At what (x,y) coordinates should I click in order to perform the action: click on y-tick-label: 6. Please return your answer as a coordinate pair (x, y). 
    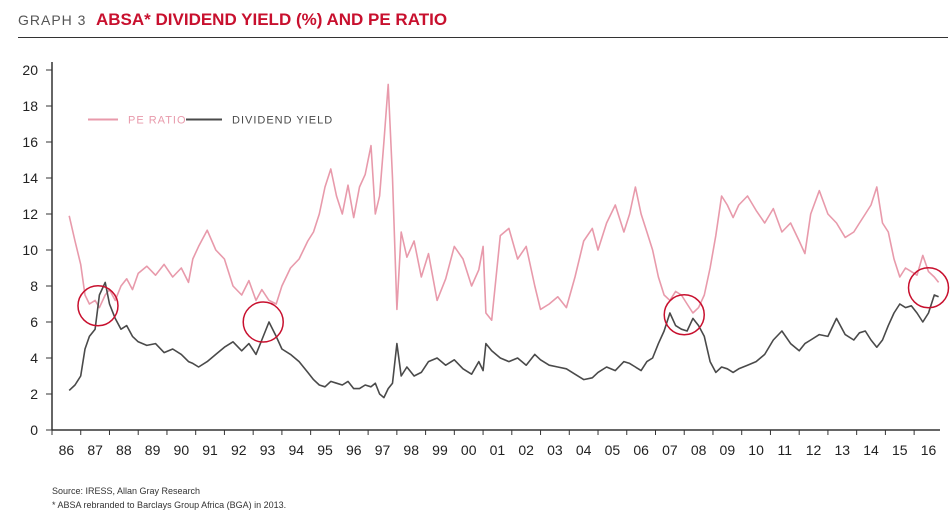
    Looking at the image, I should click on (34, 322).